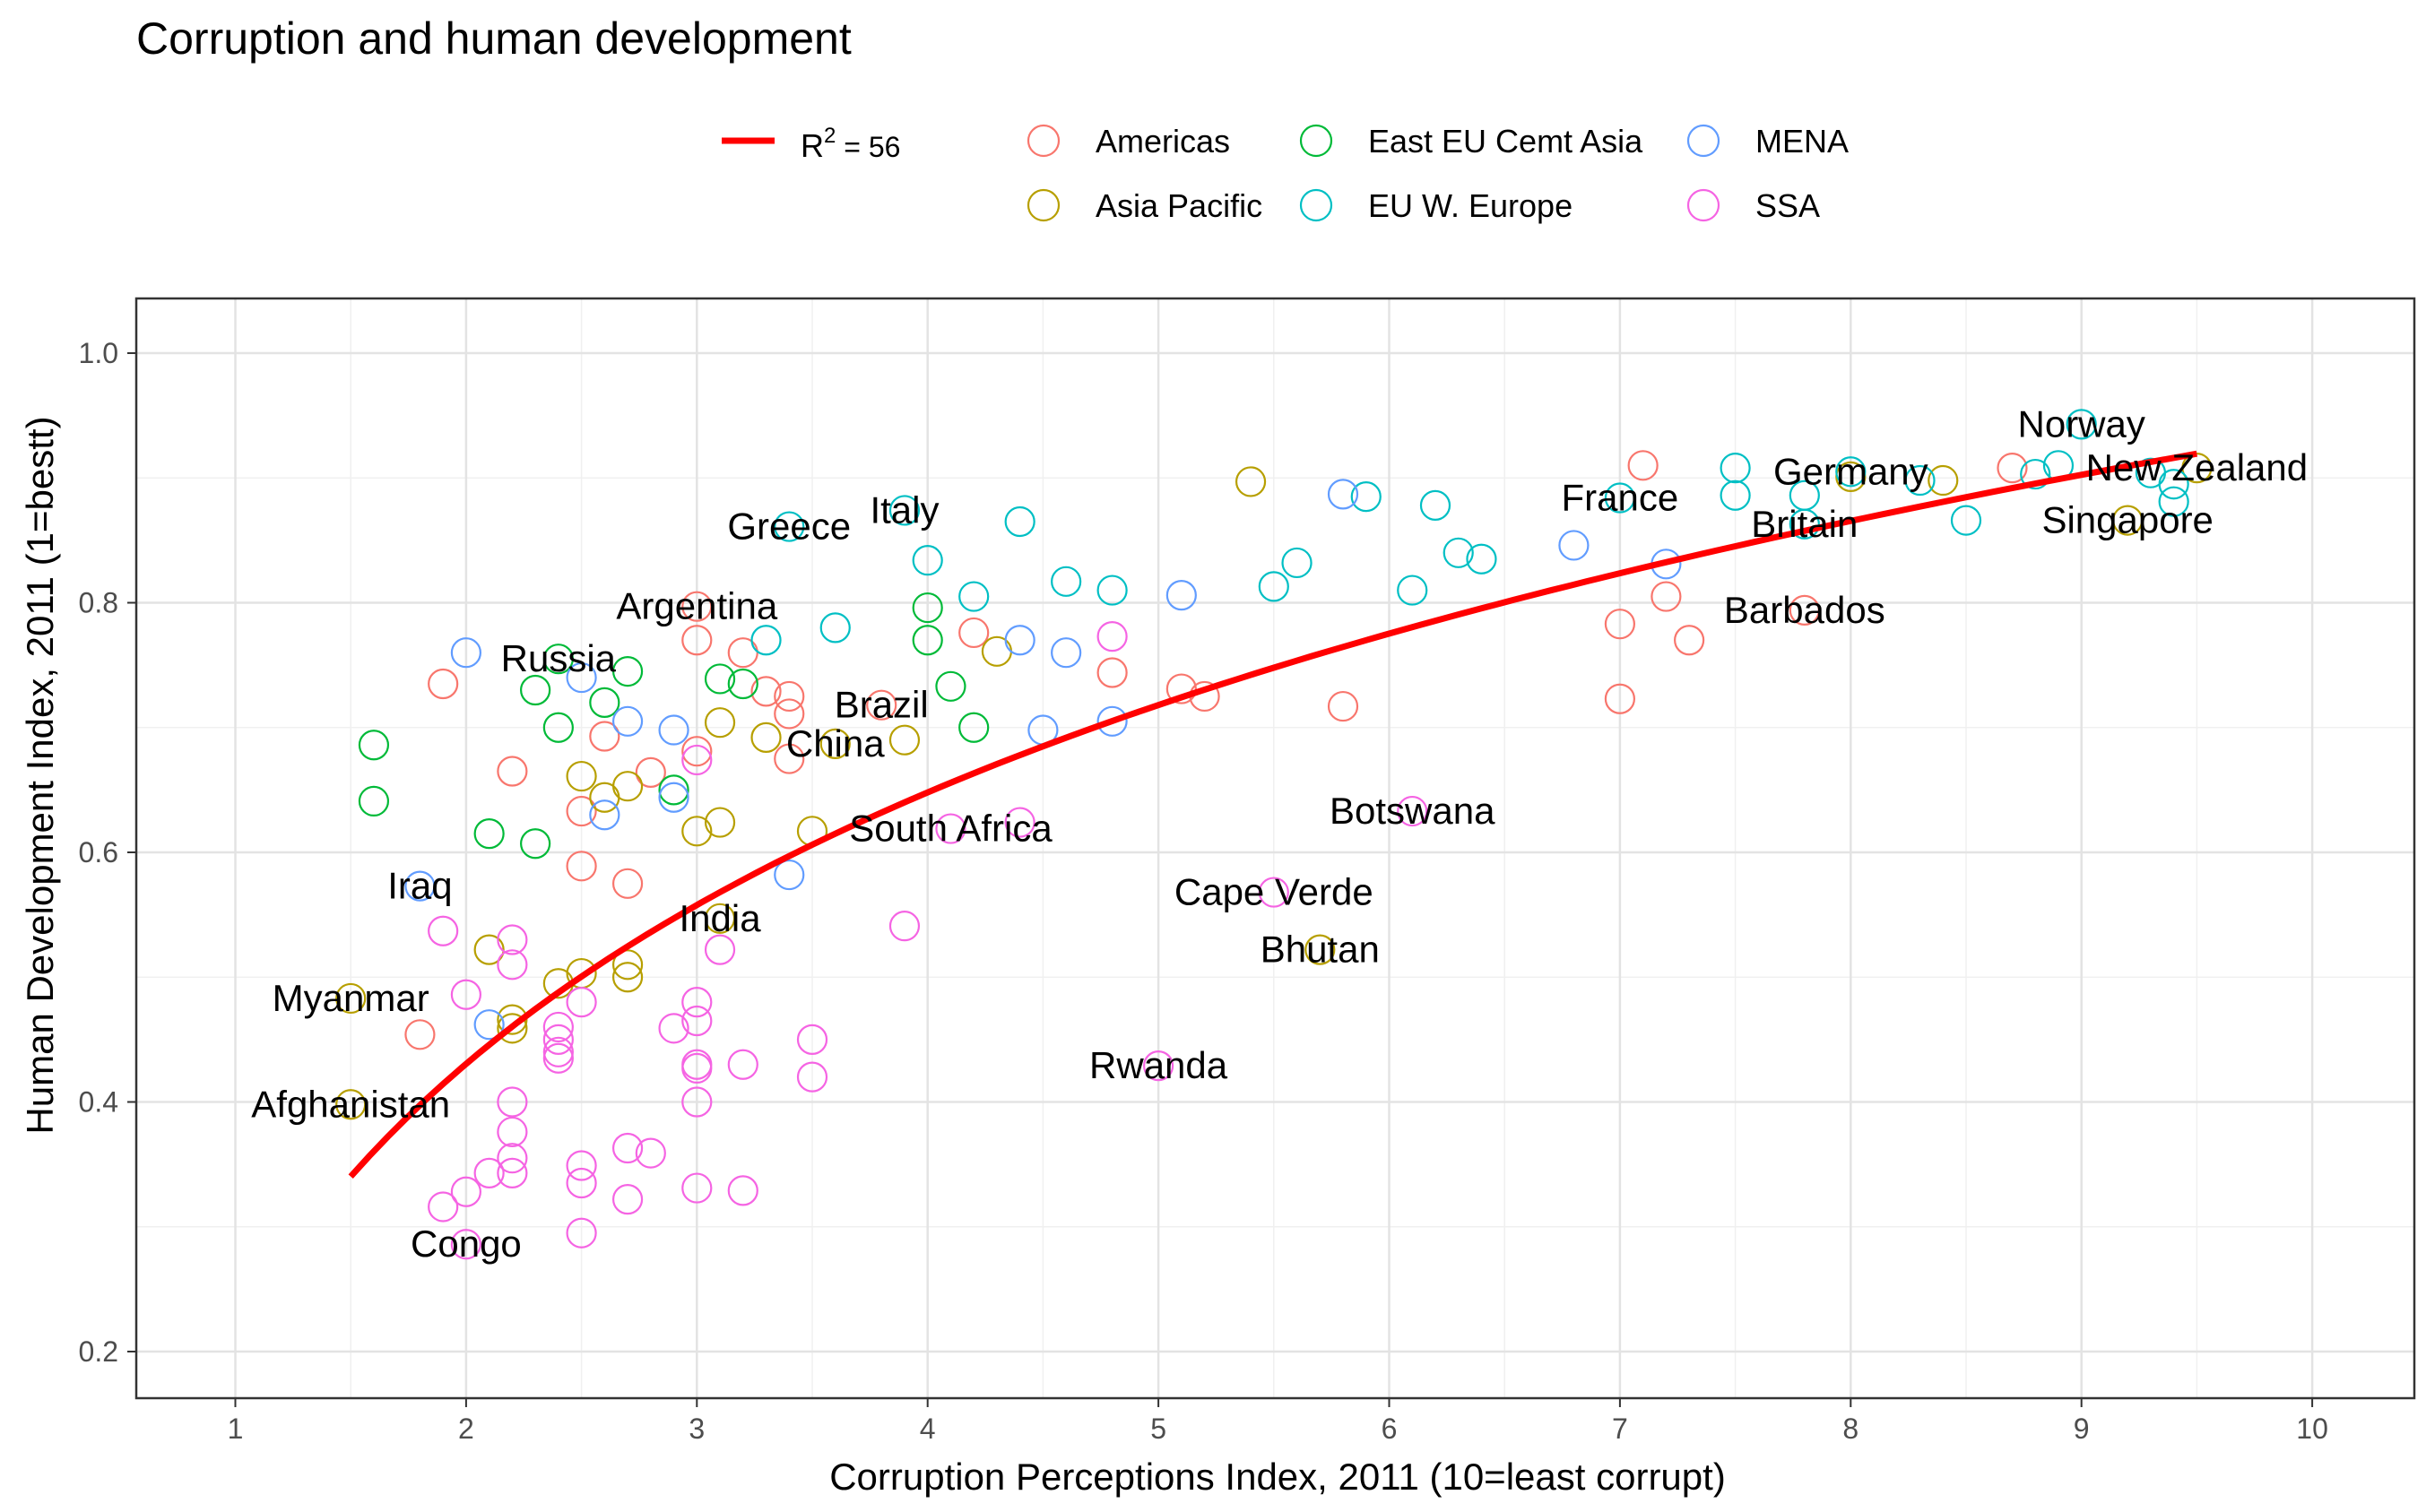 The height and width of the screenshot is (1512, 2426). What do you see at coordinates (1753, 205) in the screenshot?
I see `legend-item: SSA` at bounding box center [1753, 205].